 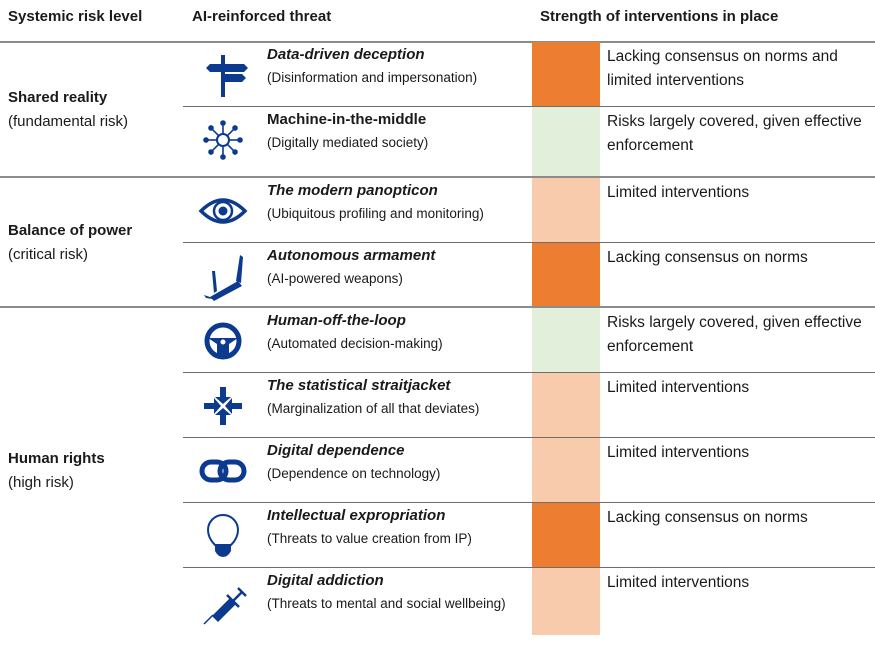 What do you see at coordinates (56, 458) in the screenshot?
I see `group-name: Human rights` at bounding box center [56, 458].